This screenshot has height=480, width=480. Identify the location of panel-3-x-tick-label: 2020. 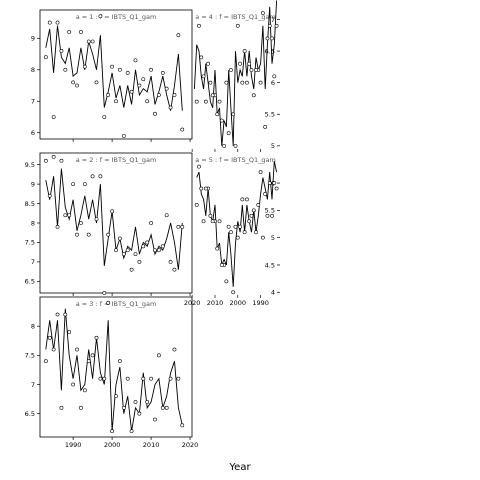
(190, 445).